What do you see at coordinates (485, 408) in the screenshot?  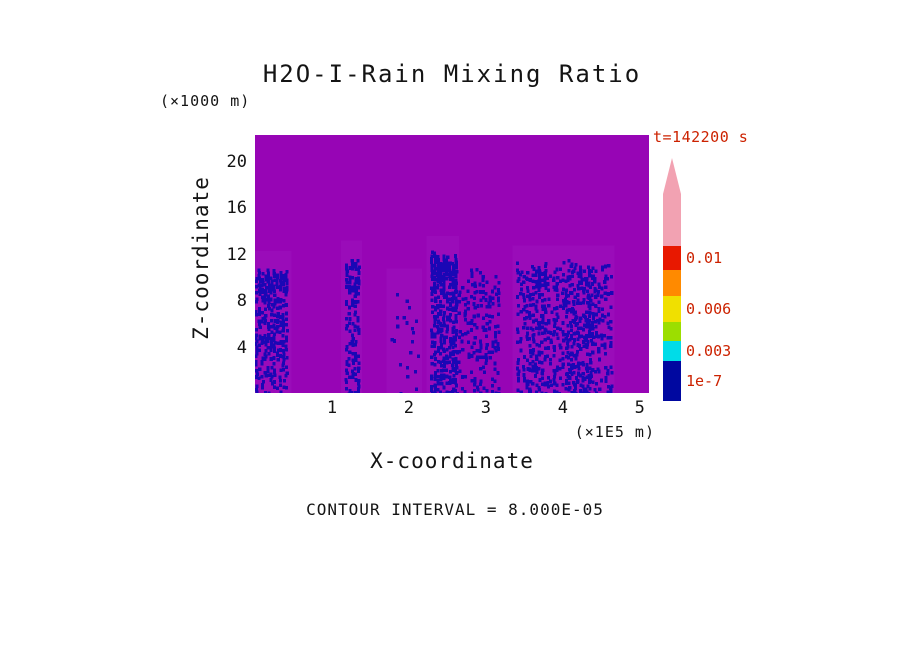 I see `x-tick-label: 3` at bounding box center [485, 408].